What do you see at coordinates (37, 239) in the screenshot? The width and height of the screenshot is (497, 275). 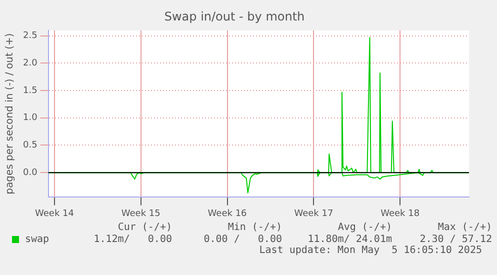 I see `legend-label: swap` at bounding box center [37, 239].